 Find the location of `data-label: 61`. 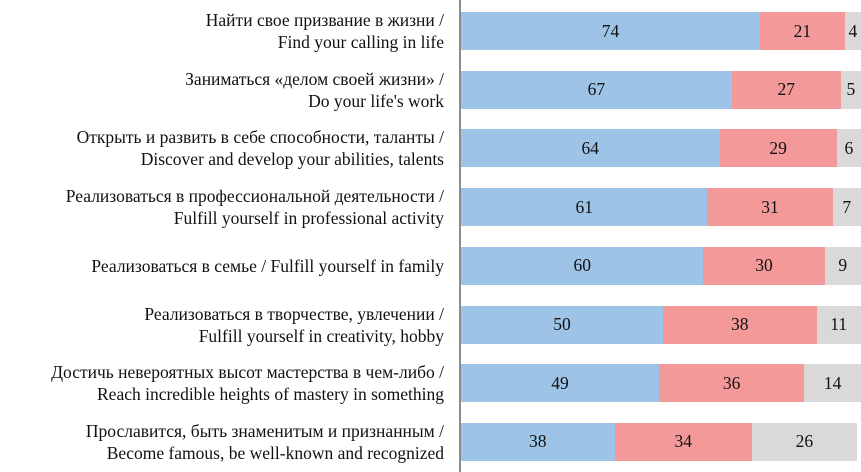

data-label: 61 is located at coordinates (584, 206).